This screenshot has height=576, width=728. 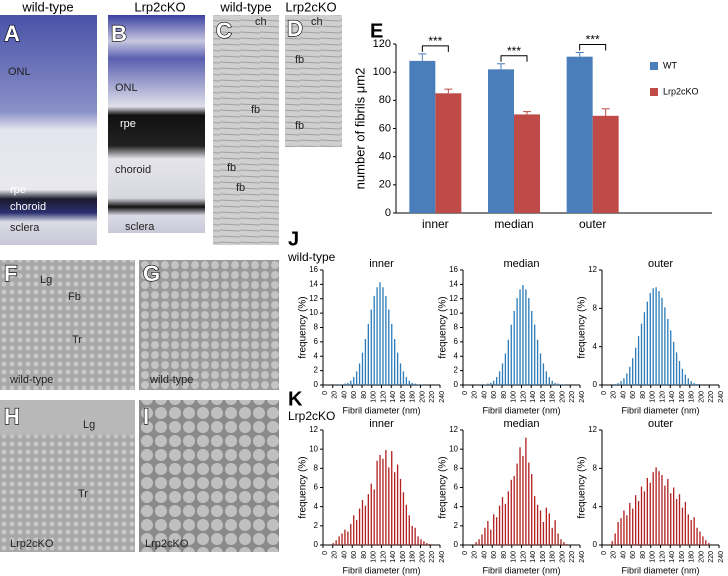 I want to click on panel-letter: J, so click(x=293, y=239).